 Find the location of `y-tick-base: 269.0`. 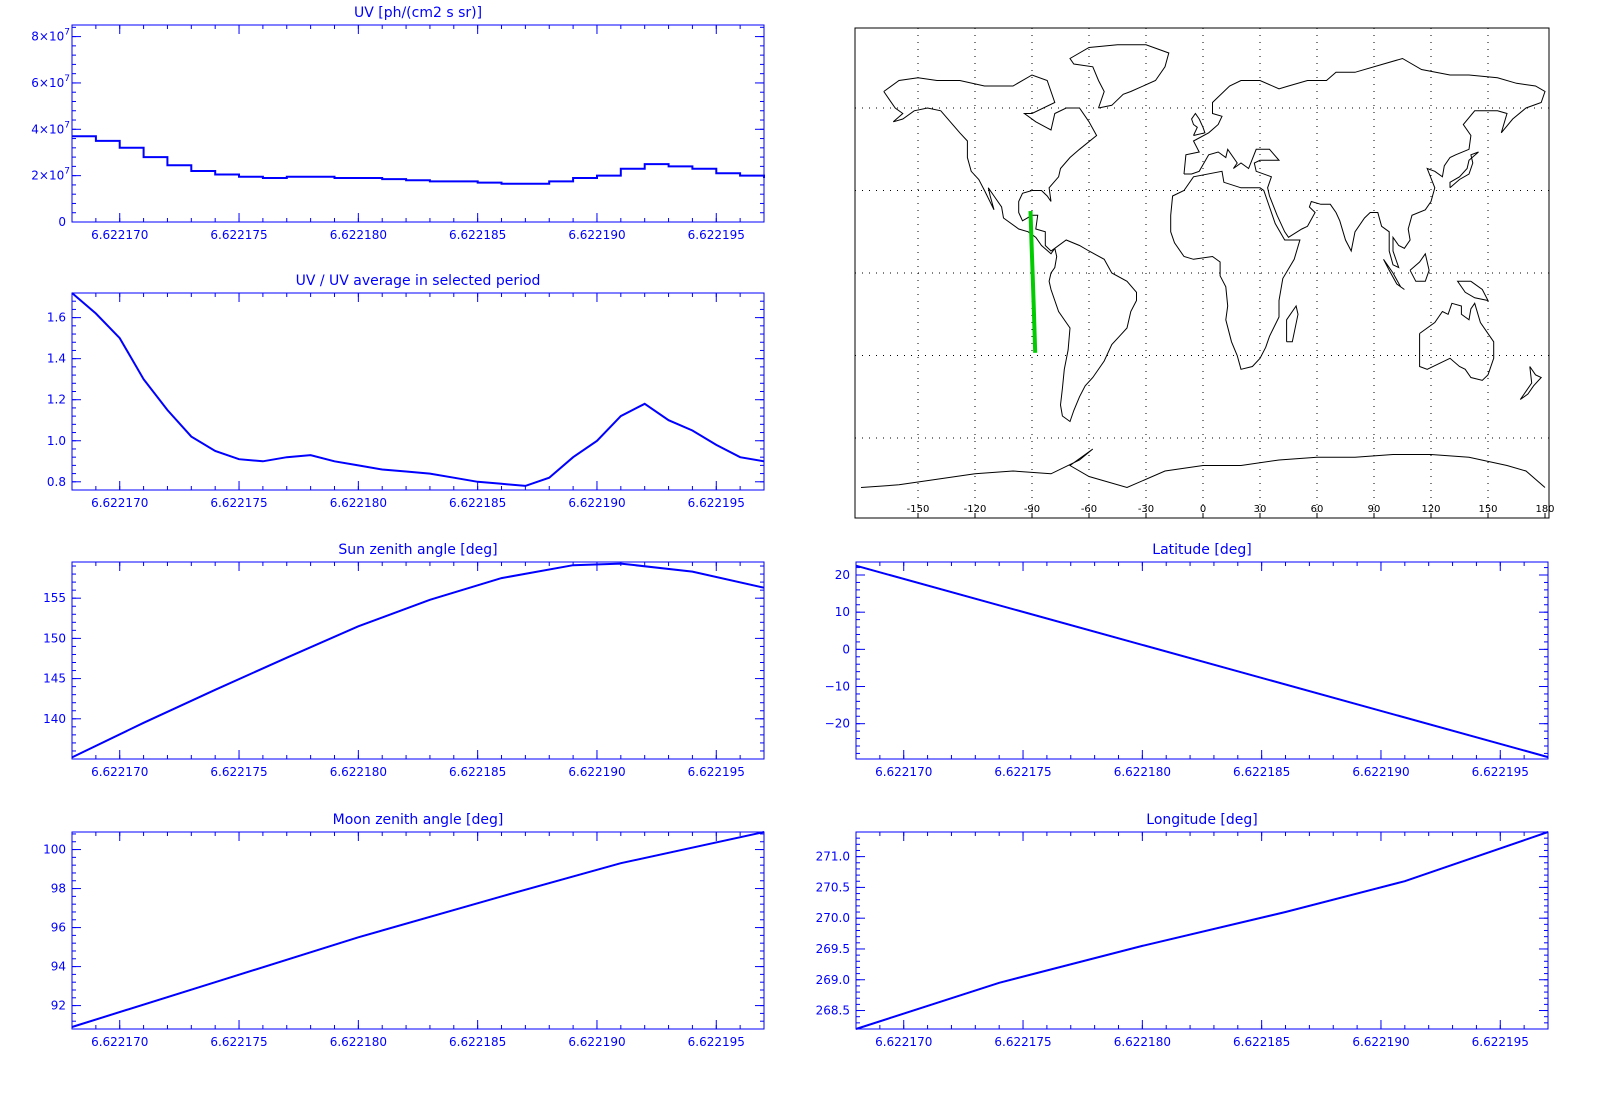

y-tick-base: 269.0 is located at coordinates (833, 980).